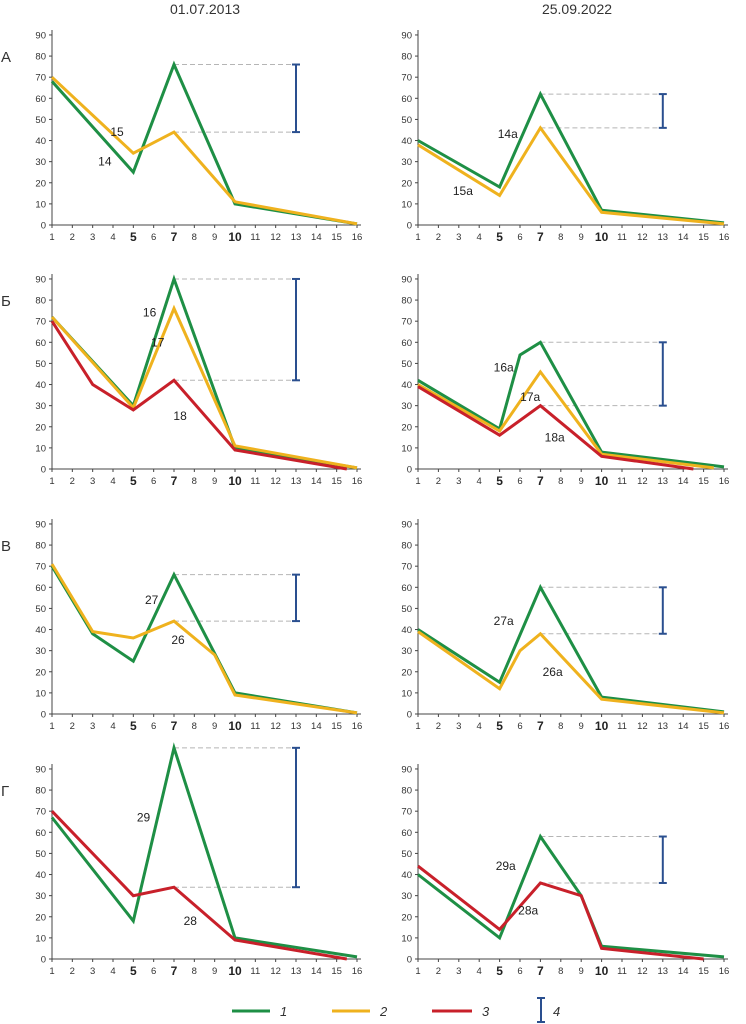 The width and height of the screenshot is (746, 1024). What do you see at coordinates (555, 437) in the screenshot?
I see `curve-label: 18a` at bounding box center [555, 437].